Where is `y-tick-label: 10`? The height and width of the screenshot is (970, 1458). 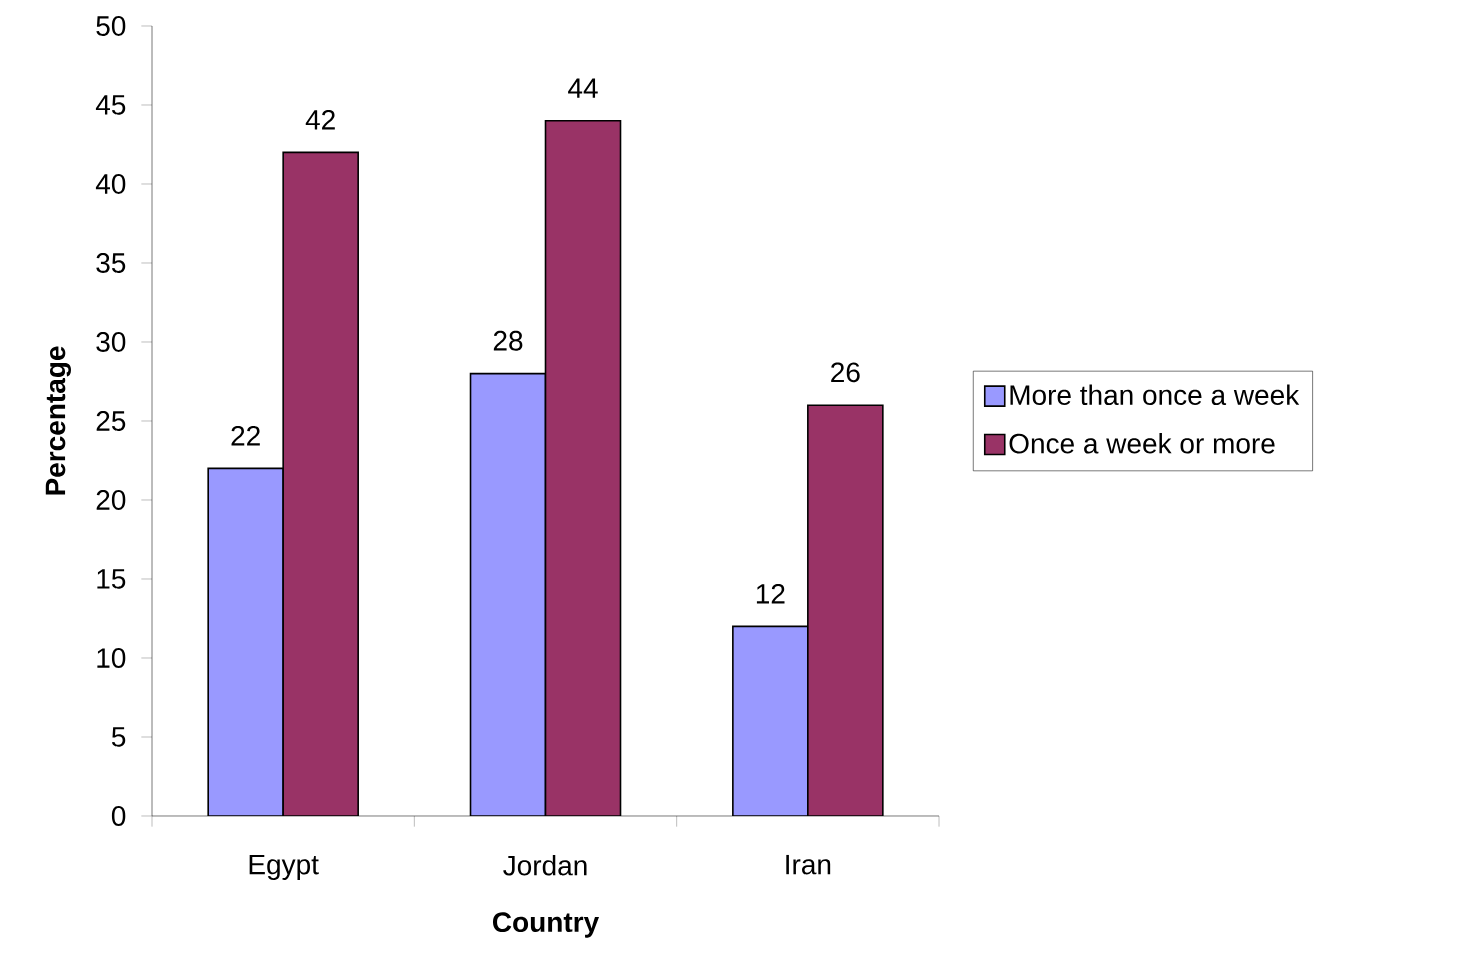 y-tick-label: 10 is located at coordinates (111, 658).